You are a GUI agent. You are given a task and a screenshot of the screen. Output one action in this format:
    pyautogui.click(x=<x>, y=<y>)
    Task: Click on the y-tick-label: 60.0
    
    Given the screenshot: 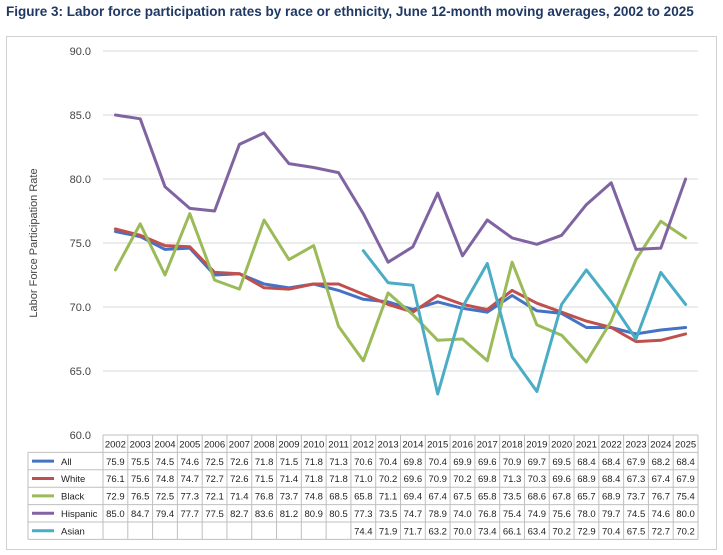 What is the action you would take?
    pyautogui.click(x=80, y=436)
    